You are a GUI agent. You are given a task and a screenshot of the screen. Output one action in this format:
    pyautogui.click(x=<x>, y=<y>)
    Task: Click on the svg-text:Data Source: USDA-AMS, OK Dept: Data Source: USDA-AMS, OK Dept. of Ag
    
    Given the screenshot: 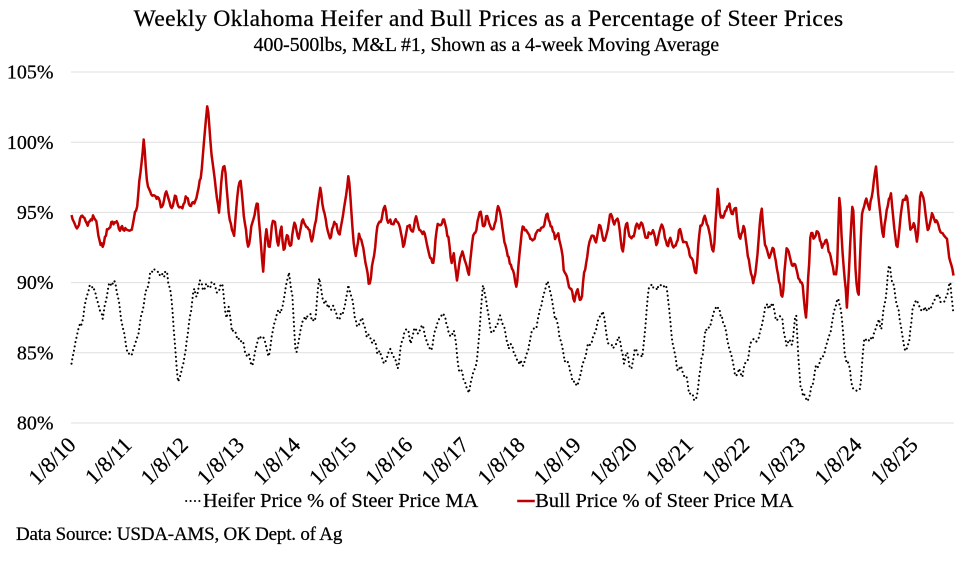 What is the action you would take?
    pyautogui.click(x=179, y=534)
    